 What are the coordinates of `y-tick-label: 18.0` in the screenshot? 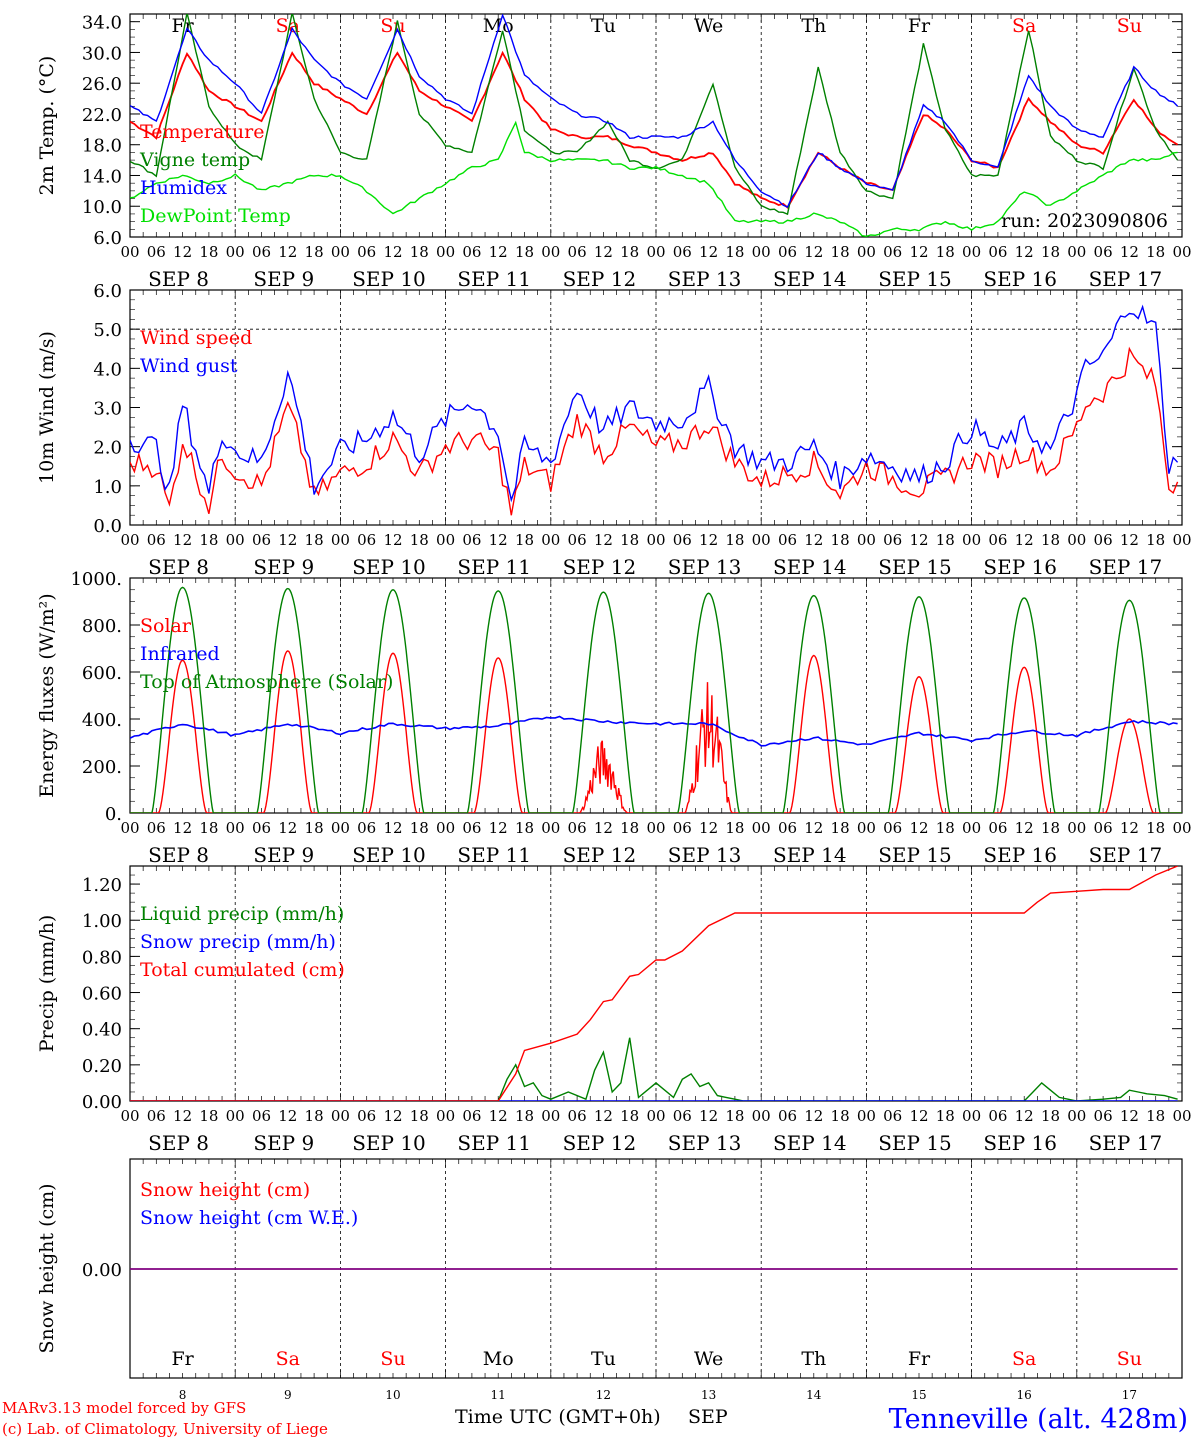 It's located at (102, 146).